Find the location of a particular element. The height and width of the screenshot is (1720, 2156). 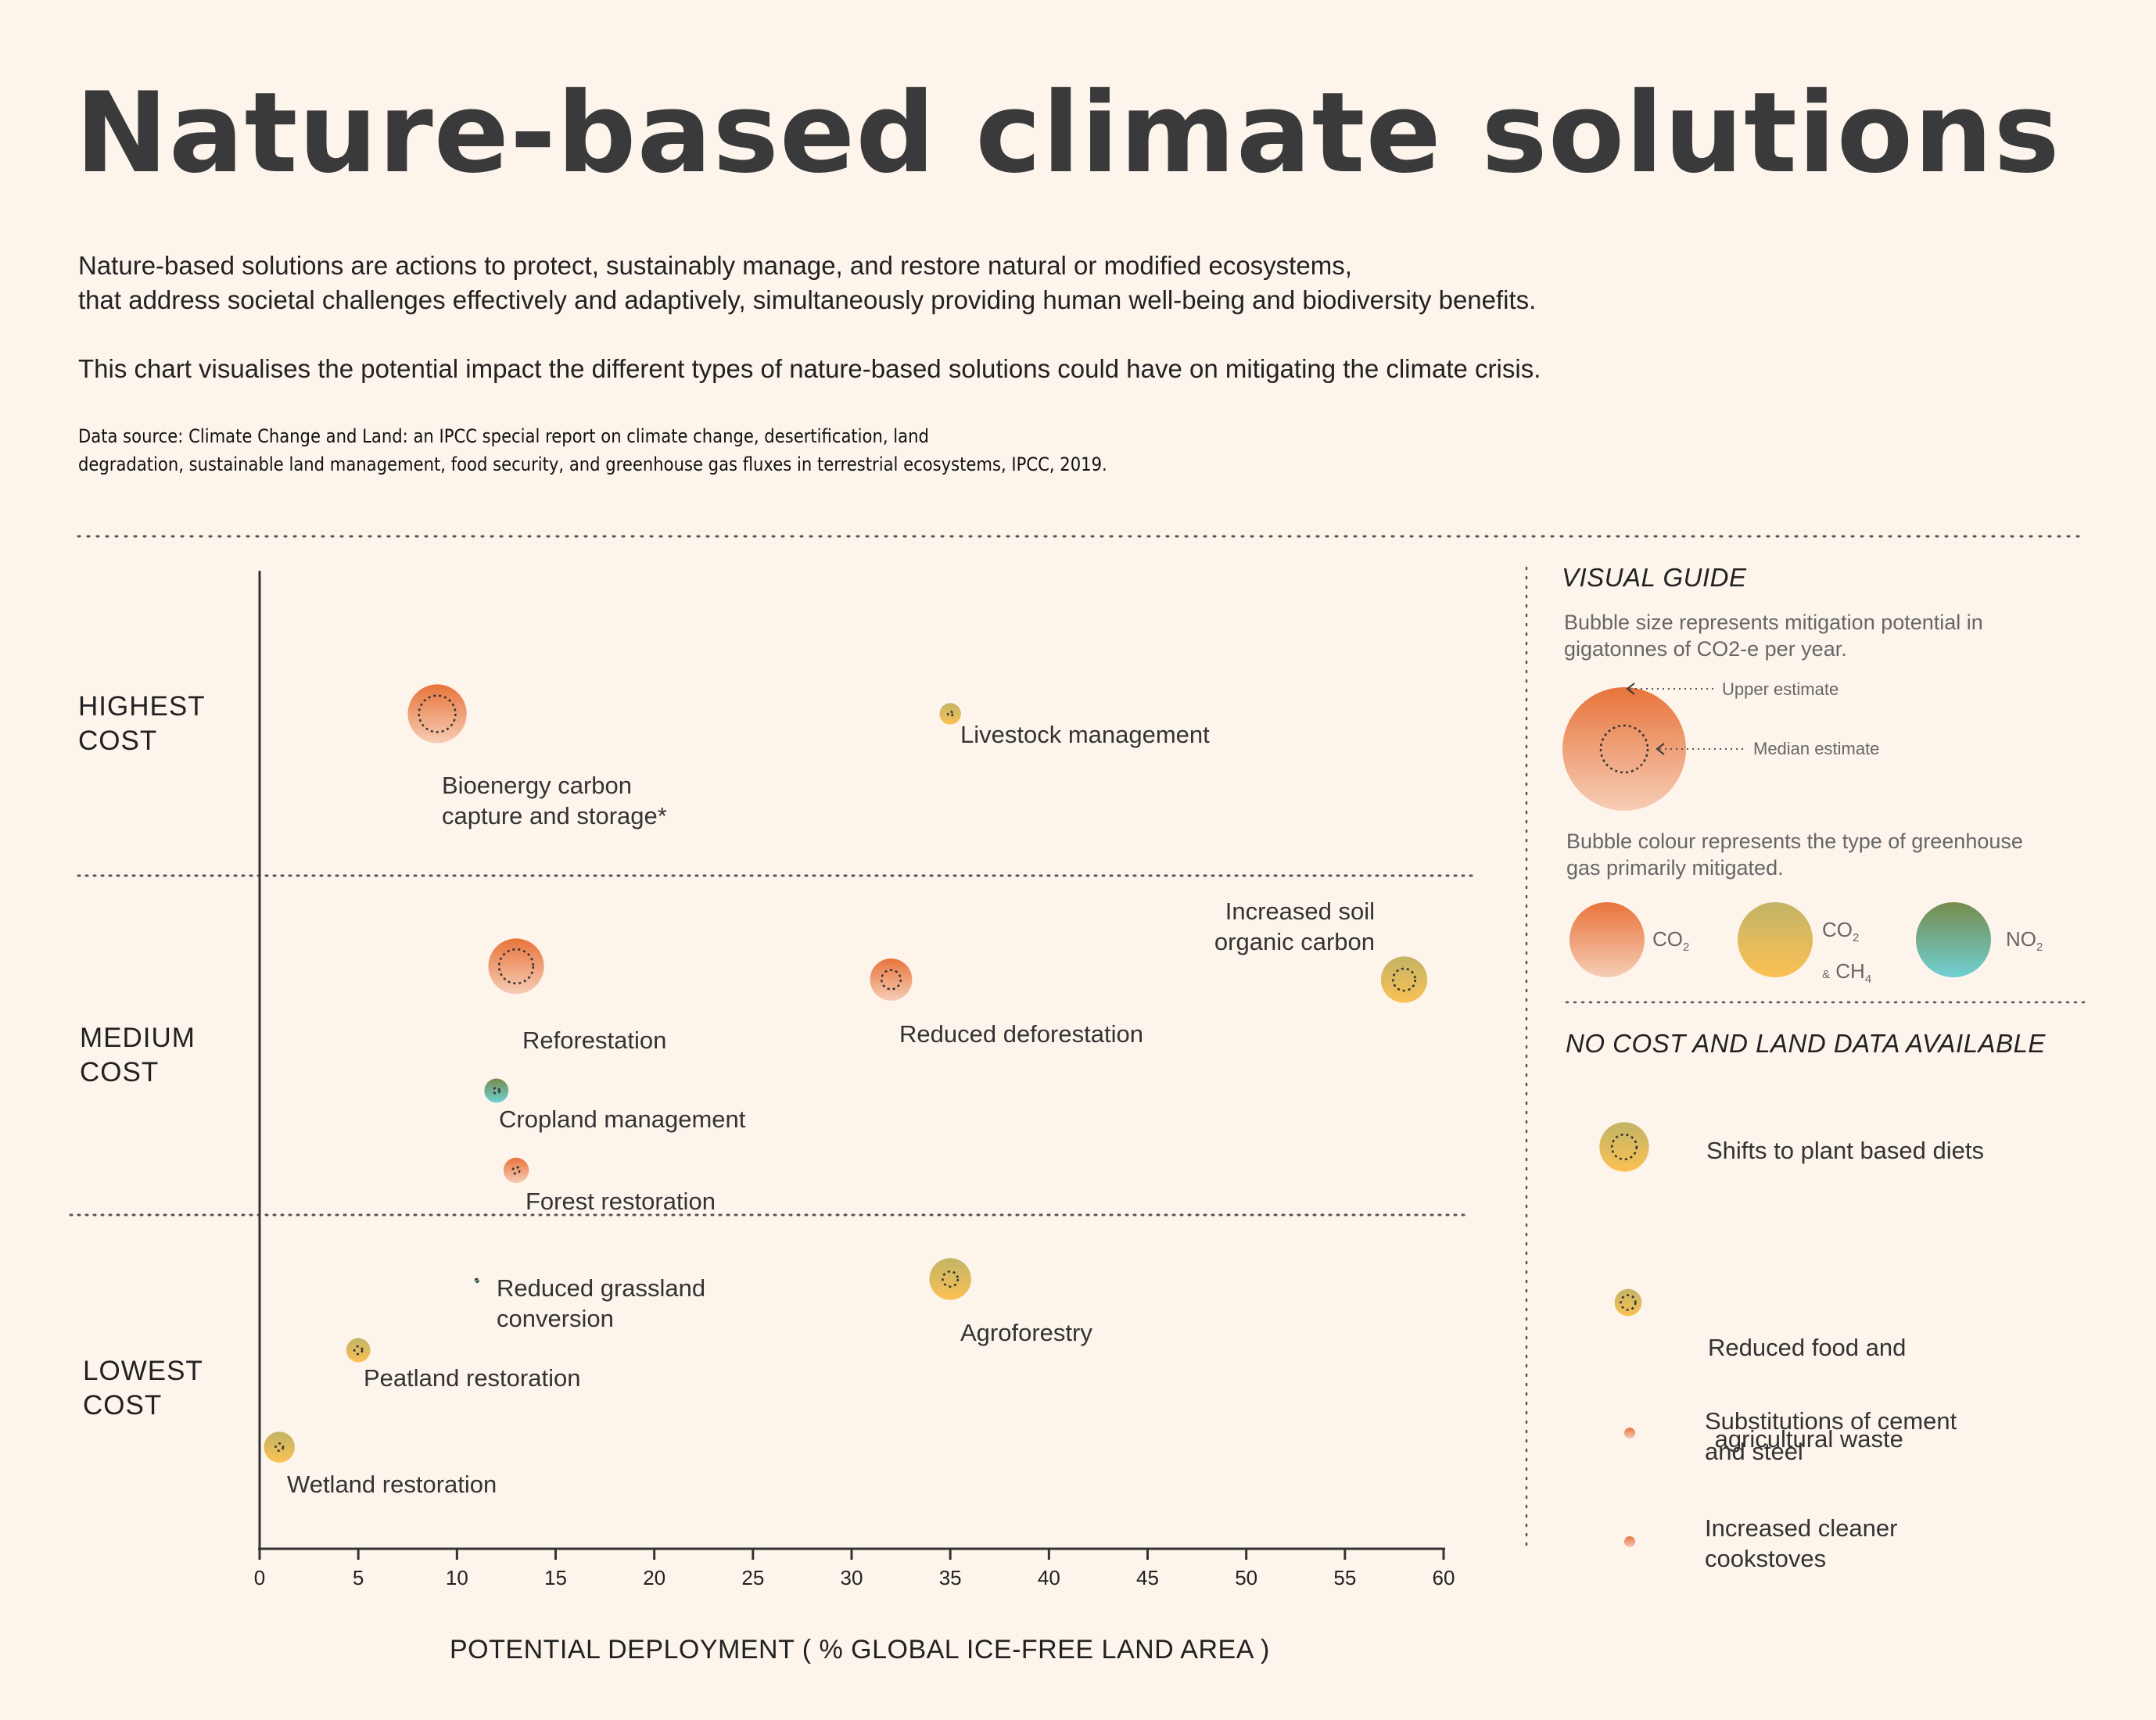

bubble-label-line: Cropland management is located at coordinates (622, 1119).